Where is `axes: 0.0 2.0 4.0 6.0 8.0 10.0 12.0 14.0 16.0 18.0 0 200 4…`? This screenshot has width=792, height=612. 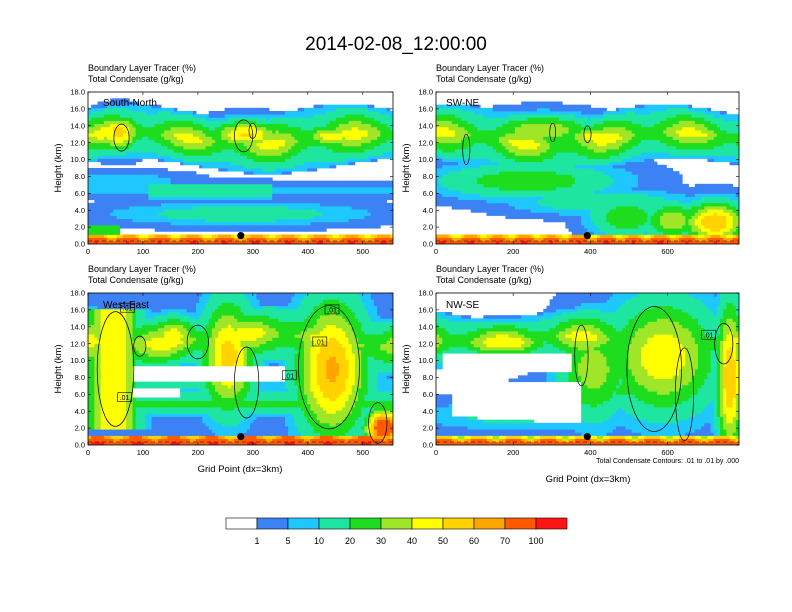 axes: 0.0 2.0 4.0 6.0 8.0 10.0 12.0 14.0 16.0 18.0 0 200 4… is located at coordinates (578, 373).